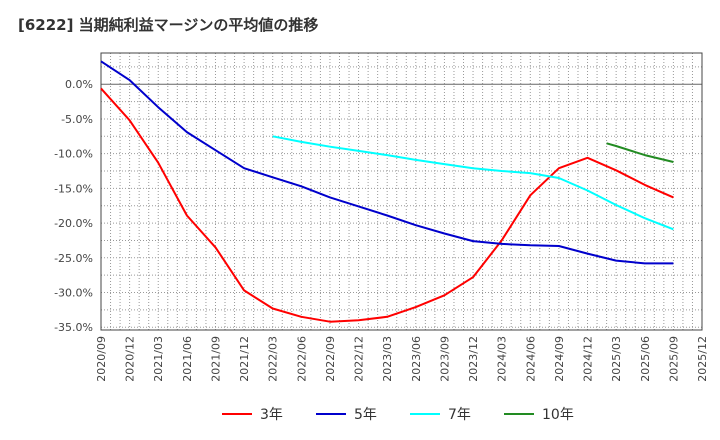 The image size is (720, 440). What do you see at coordinates (558, 415) in the screenshot?
I see `legend-label: 10年` at bounding box center [558, 415].